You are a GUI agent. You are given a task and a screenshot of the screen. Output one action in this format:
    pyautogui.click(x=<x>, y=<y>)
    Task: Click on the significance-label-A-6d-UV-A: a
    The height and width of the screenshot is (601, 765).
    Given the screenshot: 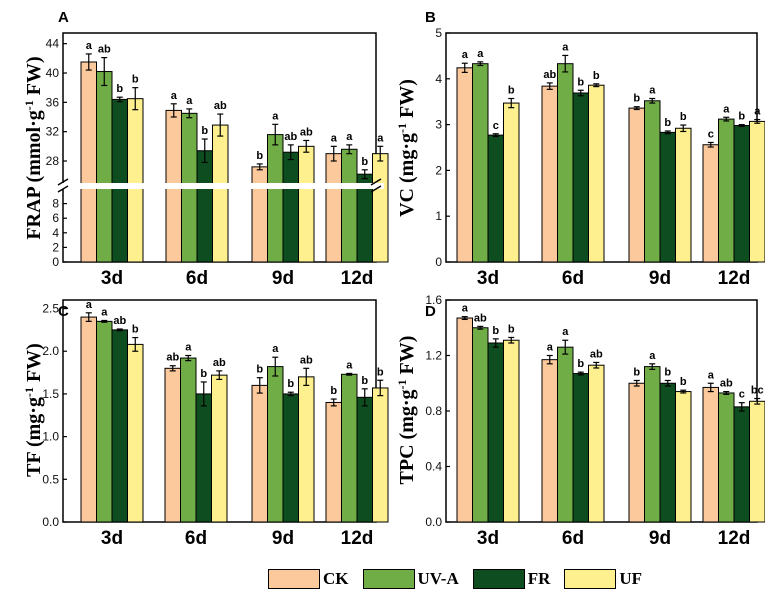 What is the action you would take?
    pyautogui.click(x=189, y=101)
    